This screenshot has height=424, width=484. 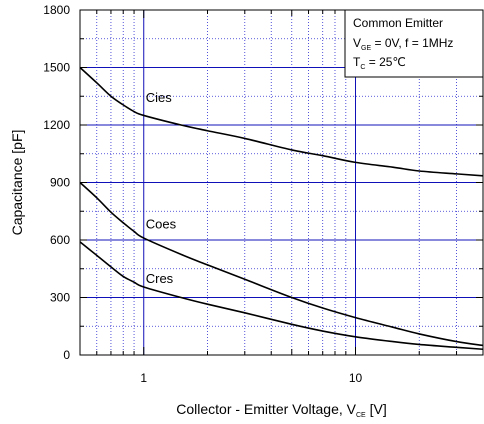 I want to click on series-label-coes: Coes, so click(x=161, y=224).